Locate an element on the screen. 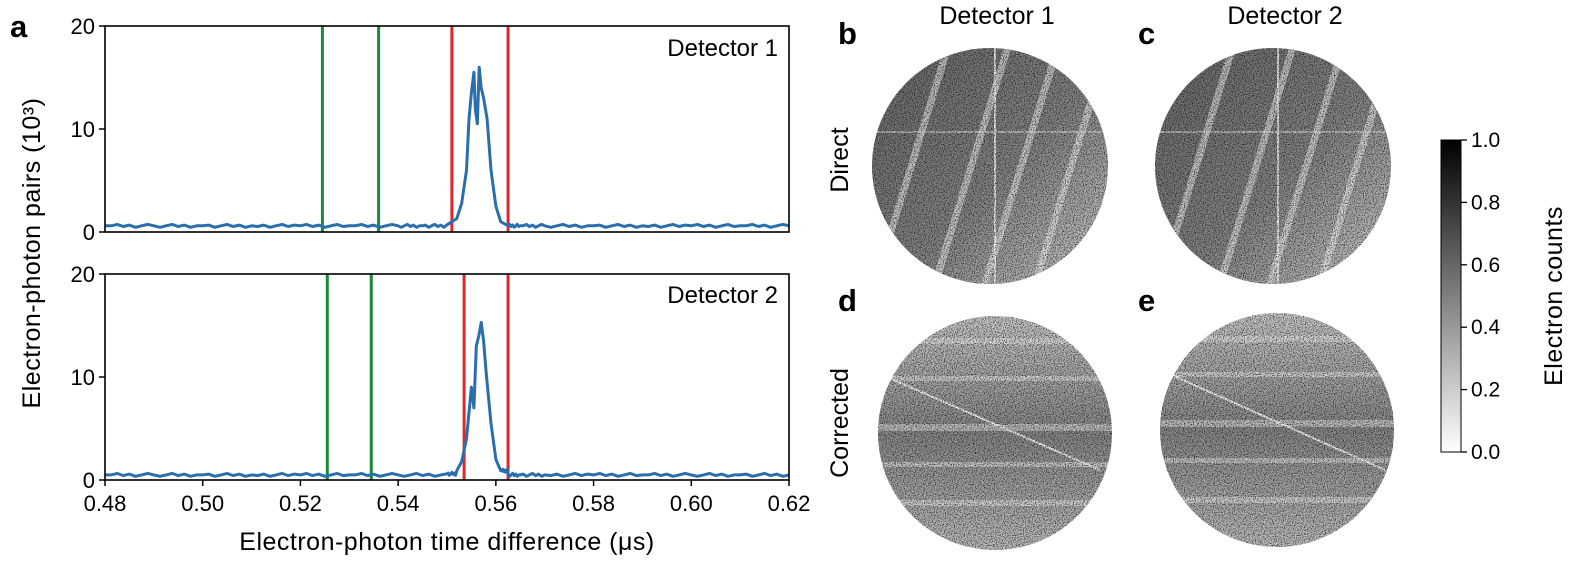 The image size is (1577, 588). x-tick-label: 0.58 is located at coordinates (593, 503).